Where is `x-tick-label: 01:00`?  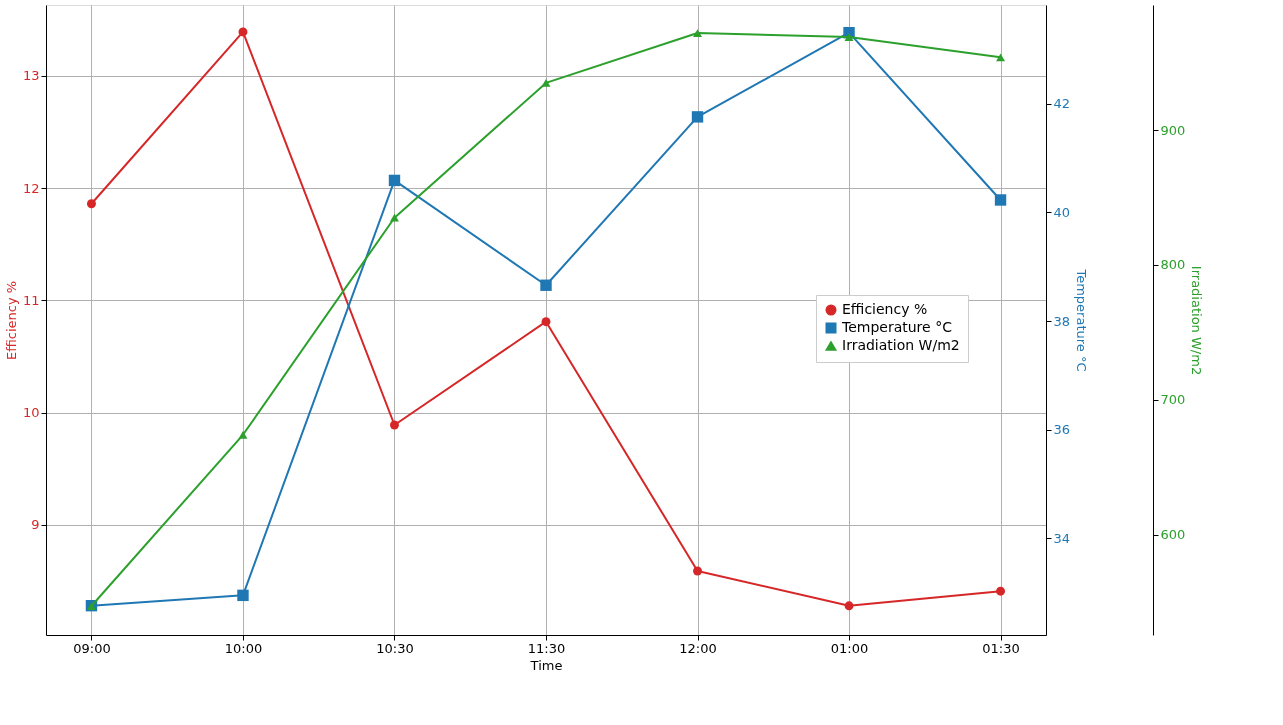
x-tick-label: 01:00 is located at coordinates (849, 648).